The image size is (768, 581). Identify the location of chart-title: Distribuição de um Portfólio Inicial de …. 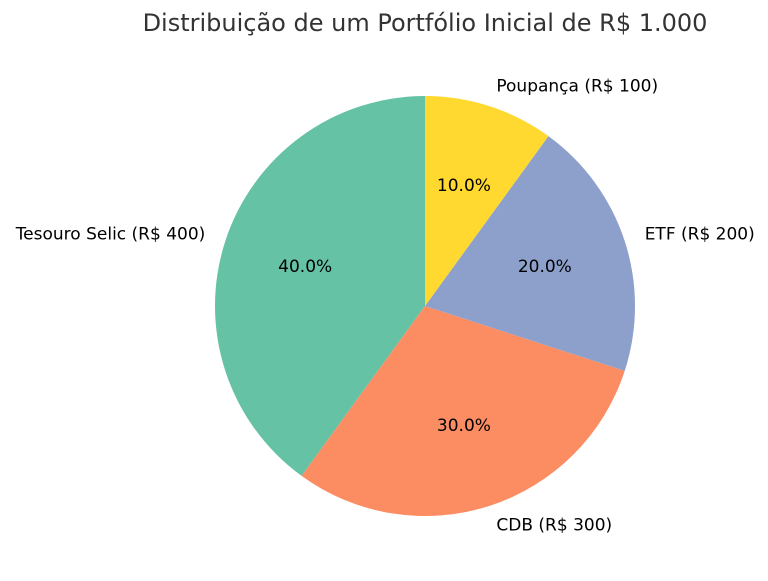
(425, 23).